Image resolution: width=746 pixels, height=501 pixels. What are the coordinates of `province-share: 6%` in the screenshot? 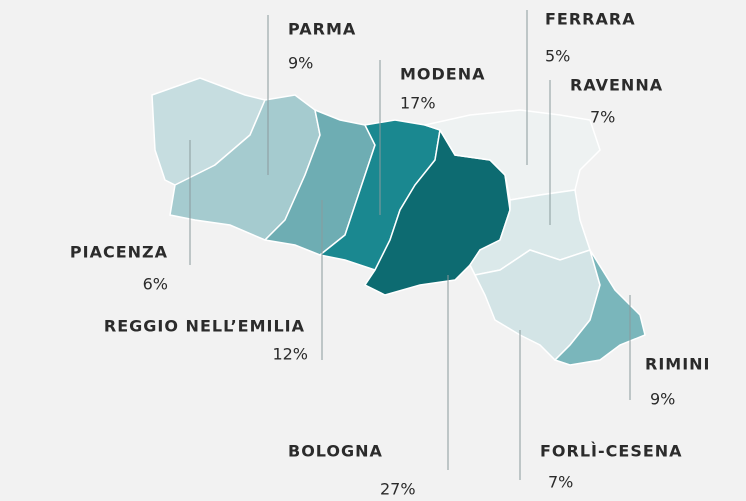 It's located at (155, 284).